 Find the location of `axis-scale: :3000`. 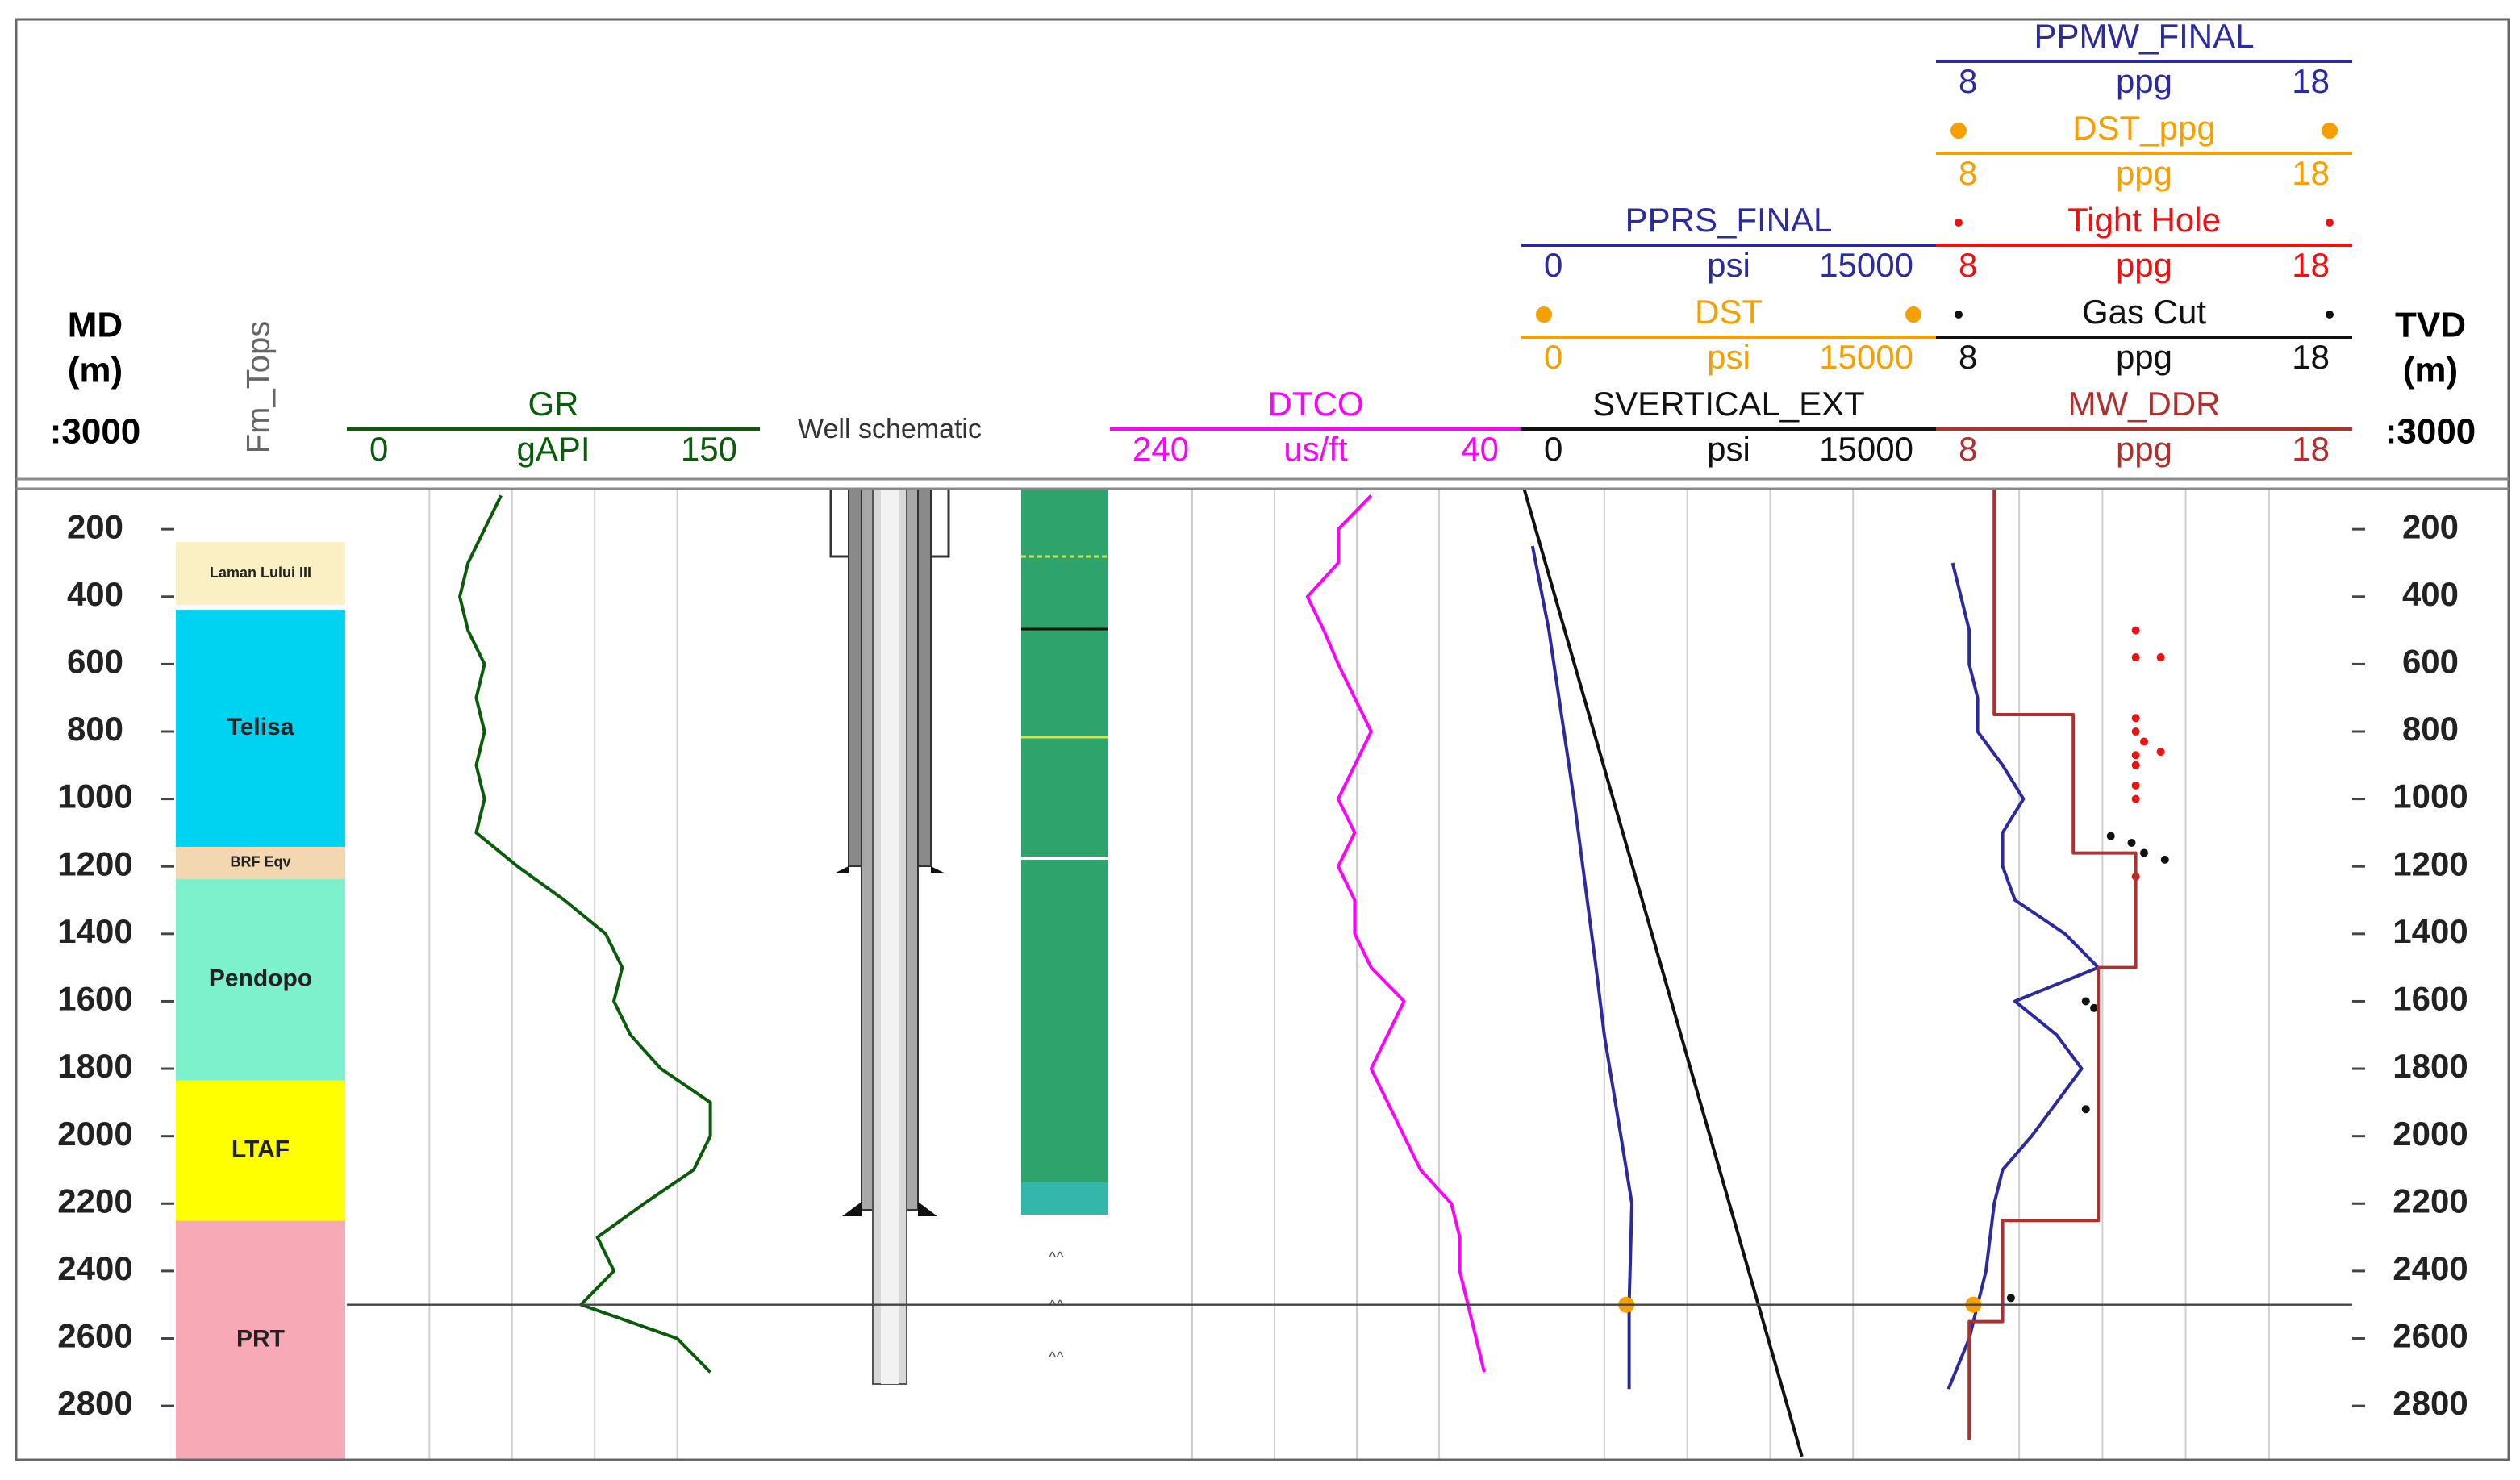

axis-scale: :3000 is located at coordinates (95, 432).